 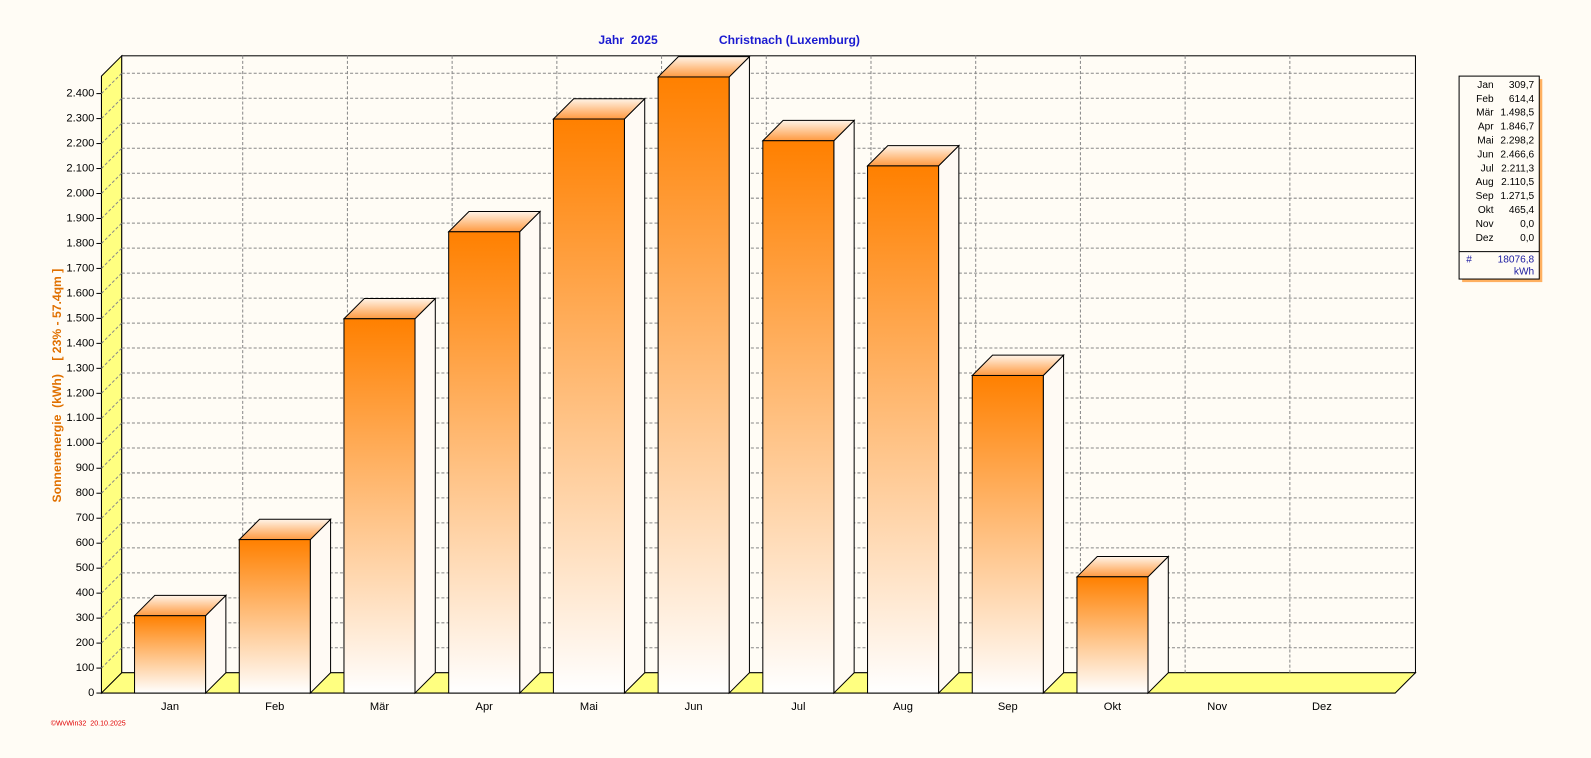 I want to click on y-tick-label: 1.500, so click(x=80, y=318).